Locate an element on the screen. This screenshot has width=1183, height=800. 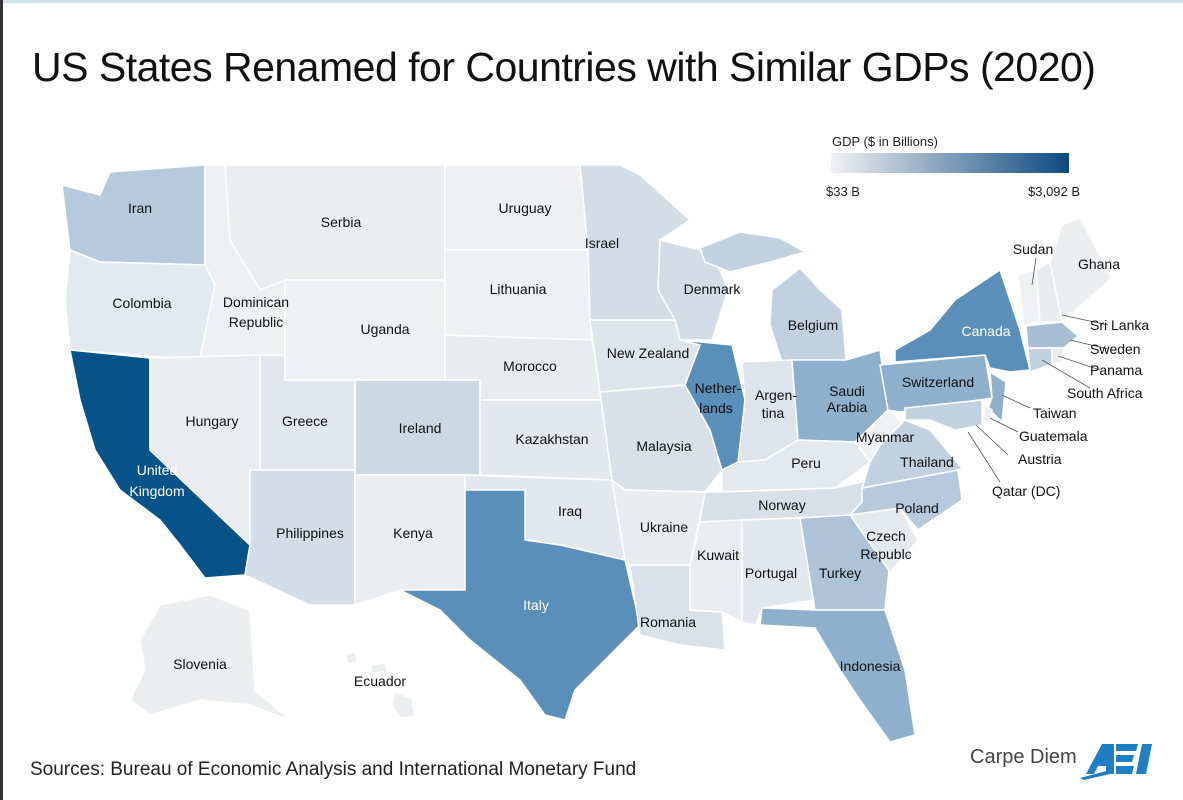
leader-line-nh is located at coordinates (1085, 320).